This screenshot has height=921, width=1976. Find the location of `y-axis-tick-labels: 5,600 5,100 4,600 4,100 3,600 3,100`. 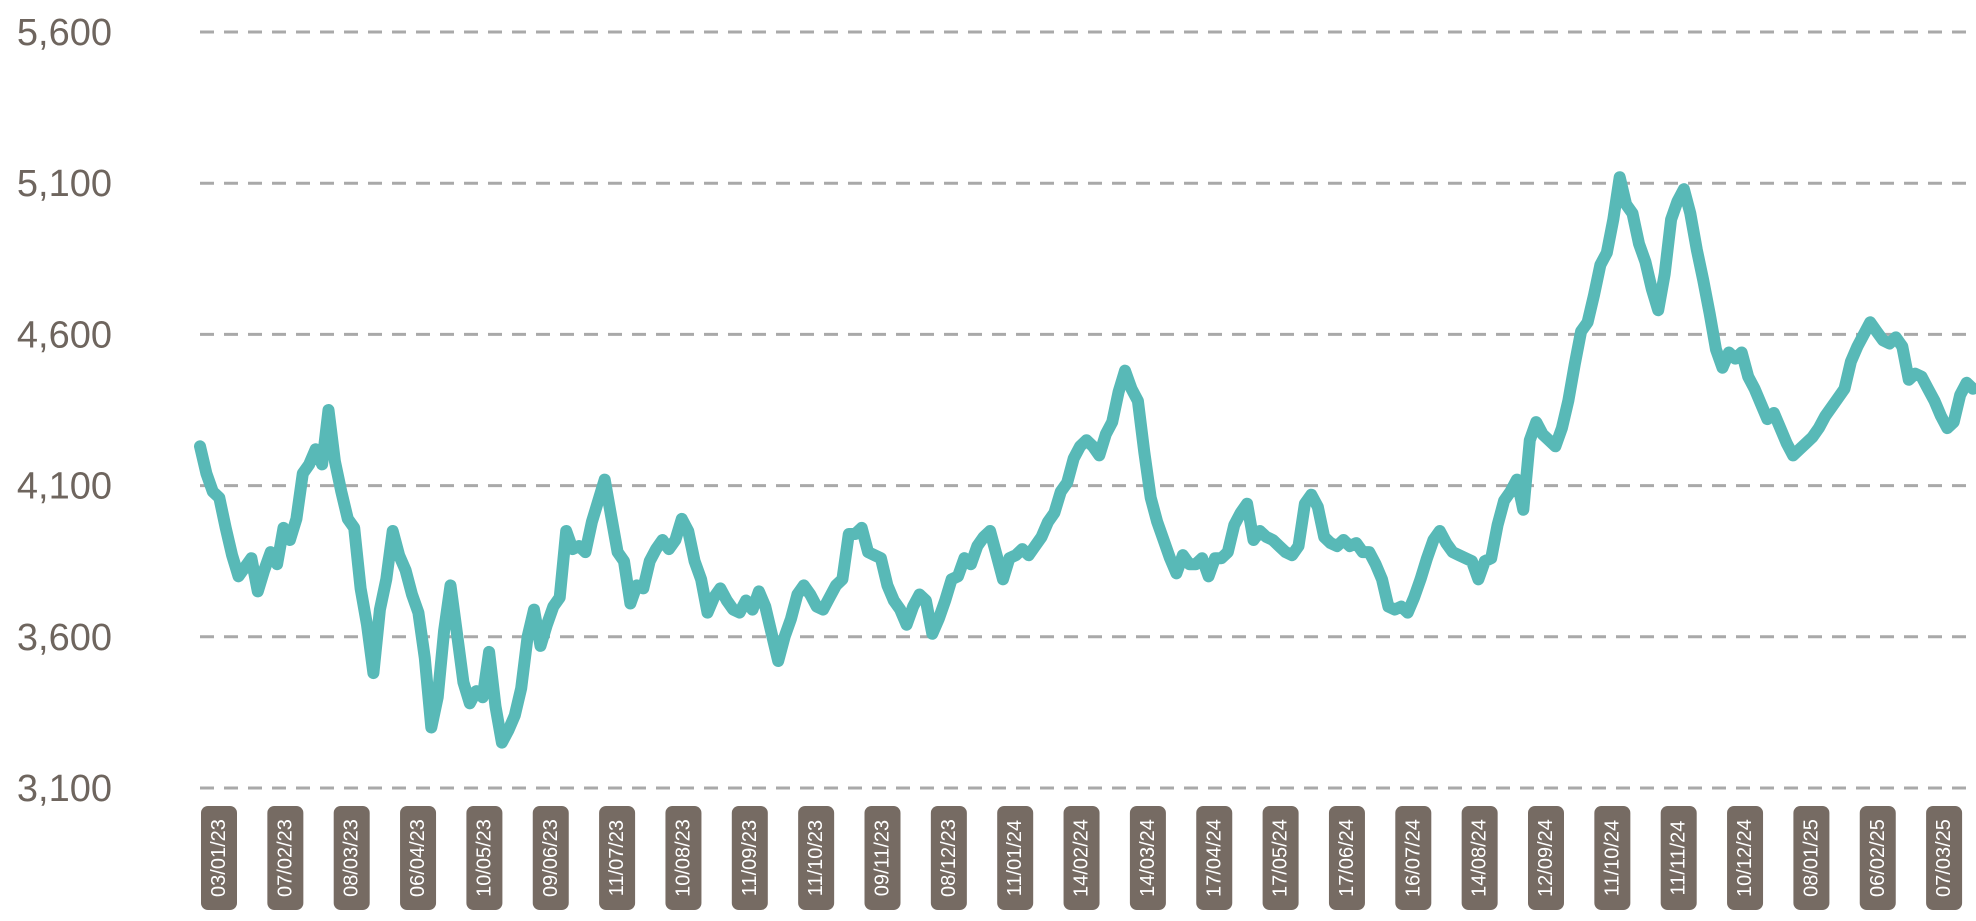

y-axis-tick-labels: 5,600 5,100 4,600 4,100 3,600 3,100 is located at coordinates (64, 411).